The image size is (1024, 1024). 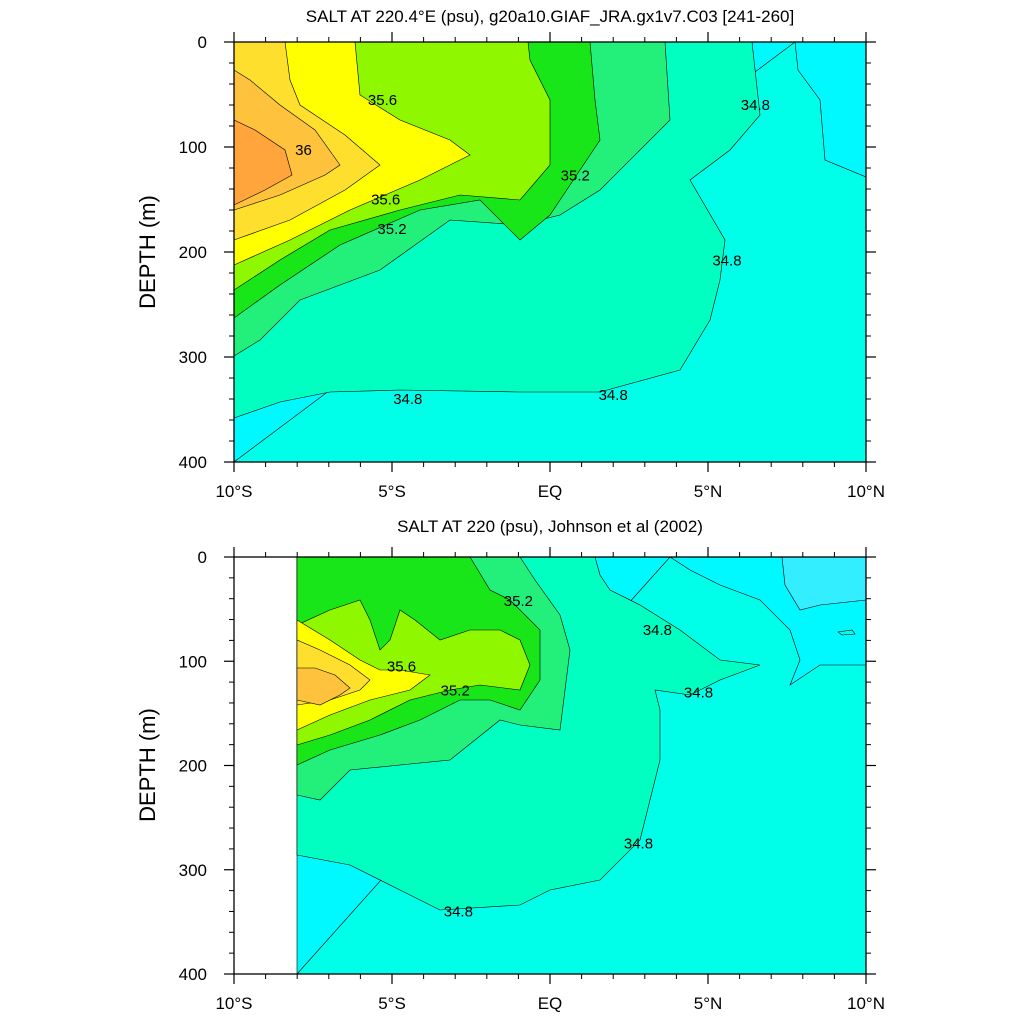 I want to click on y-axis-label-model: DEPTH (m), so click(x=147, y=252).